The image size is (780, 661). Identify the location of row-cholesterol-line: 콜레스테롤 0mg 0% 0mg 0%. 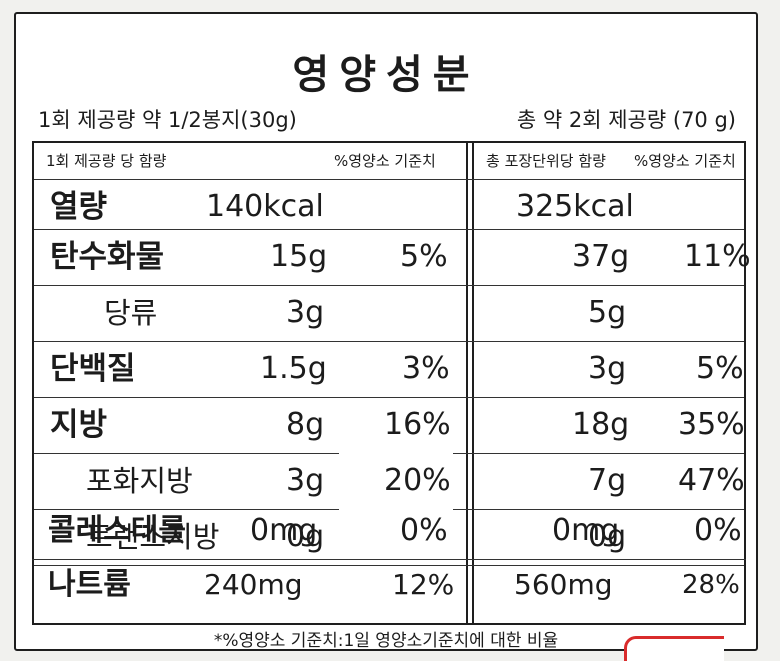
(389, 531).